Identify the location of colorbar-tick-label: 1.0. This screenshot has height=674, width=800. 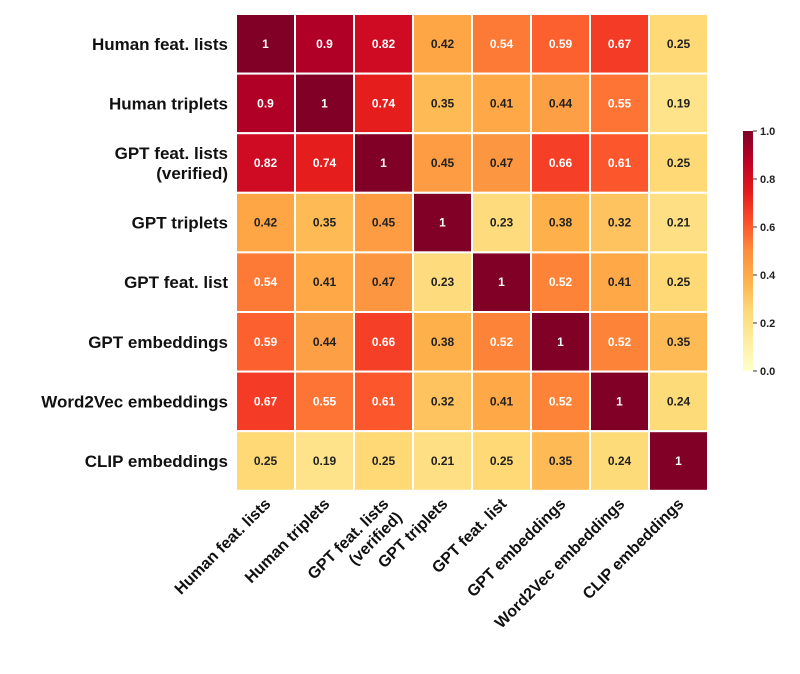
(767, 132).